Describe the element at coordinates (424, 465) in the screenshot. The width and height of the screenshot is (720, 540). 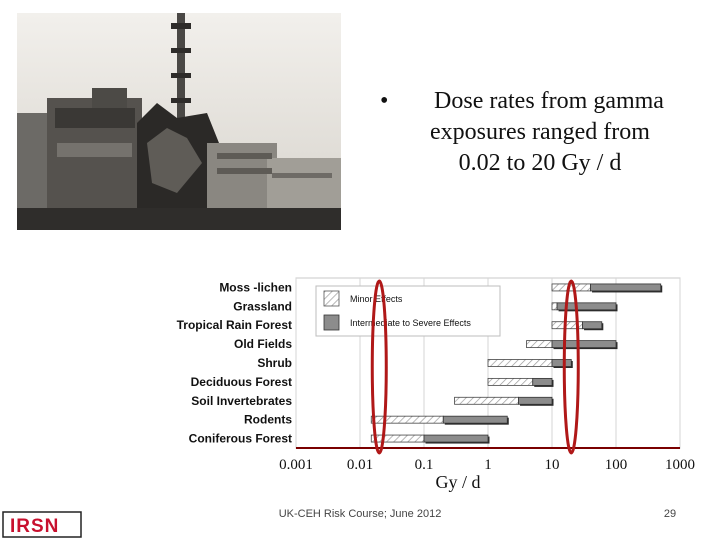
I see `x-tick-label: 0.1` at that location.